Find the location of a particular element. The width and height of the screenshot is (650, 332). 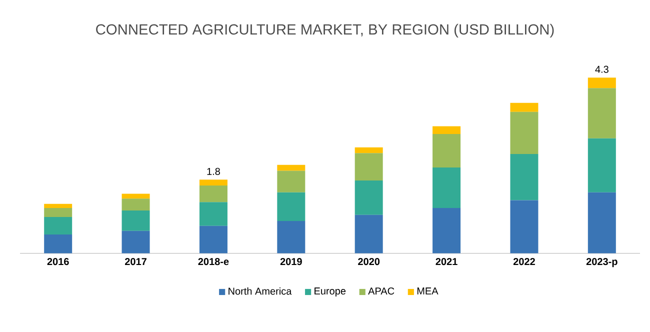

x-tick-label: 2022 is located at coordinates (524, 262).